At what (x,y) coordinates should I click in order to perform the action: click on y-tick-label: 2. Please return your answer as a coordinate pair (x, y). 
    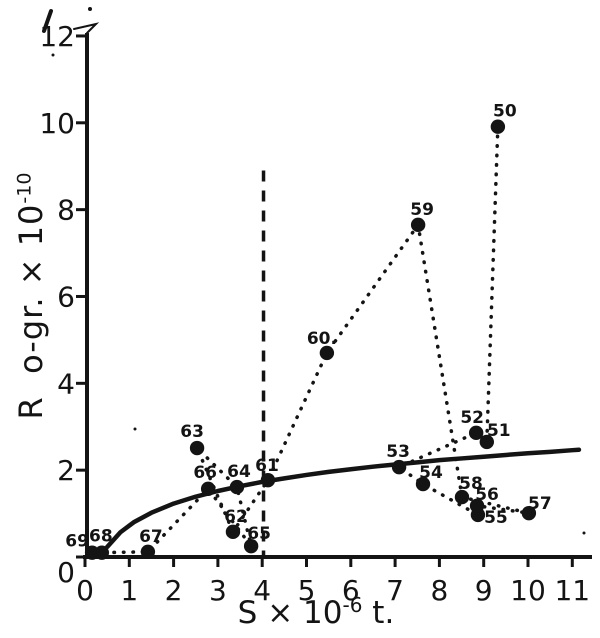
    Looking at the image, I should click on (66, 470).